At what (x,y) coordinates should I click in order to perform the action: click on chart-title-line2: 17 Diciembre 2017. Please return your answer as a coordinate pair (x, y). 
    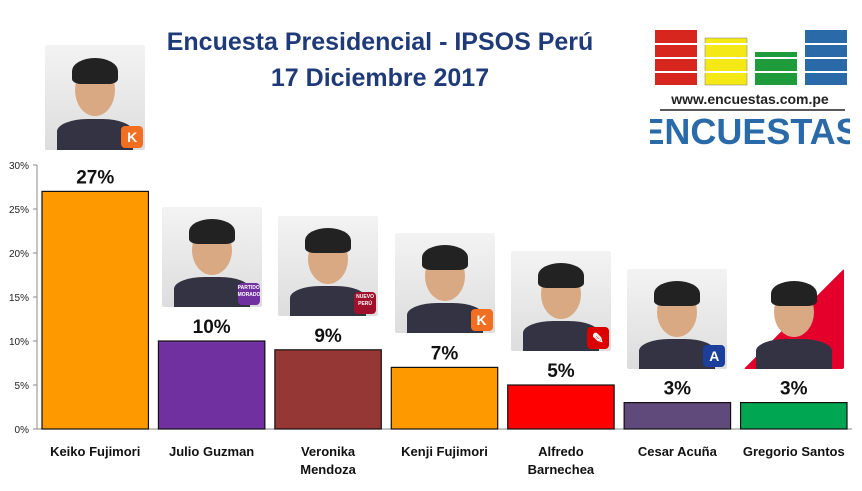
    Looking at the image, I should click on (380, 78).